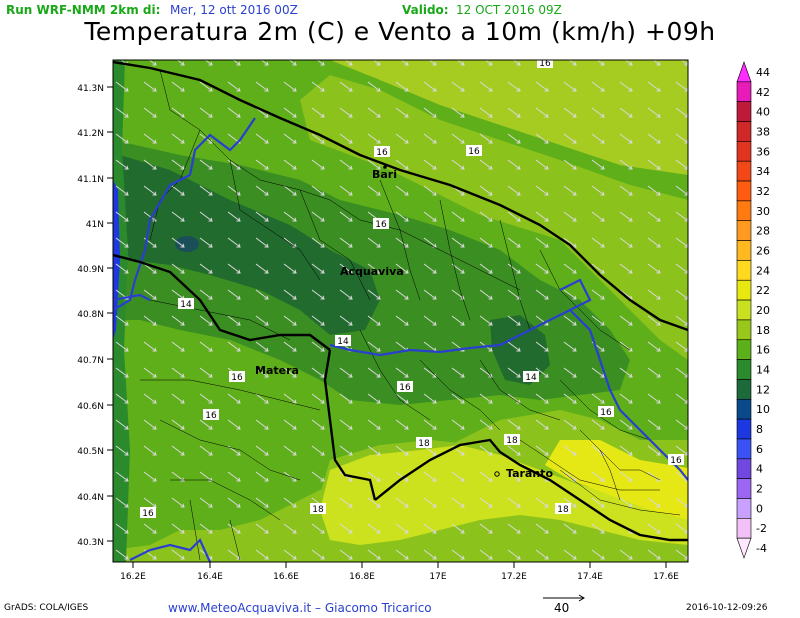  What do you see at coordinates (759, 429) in the screenshot?
I see `colorbar-label: 8` at bounding box center [759, 429].